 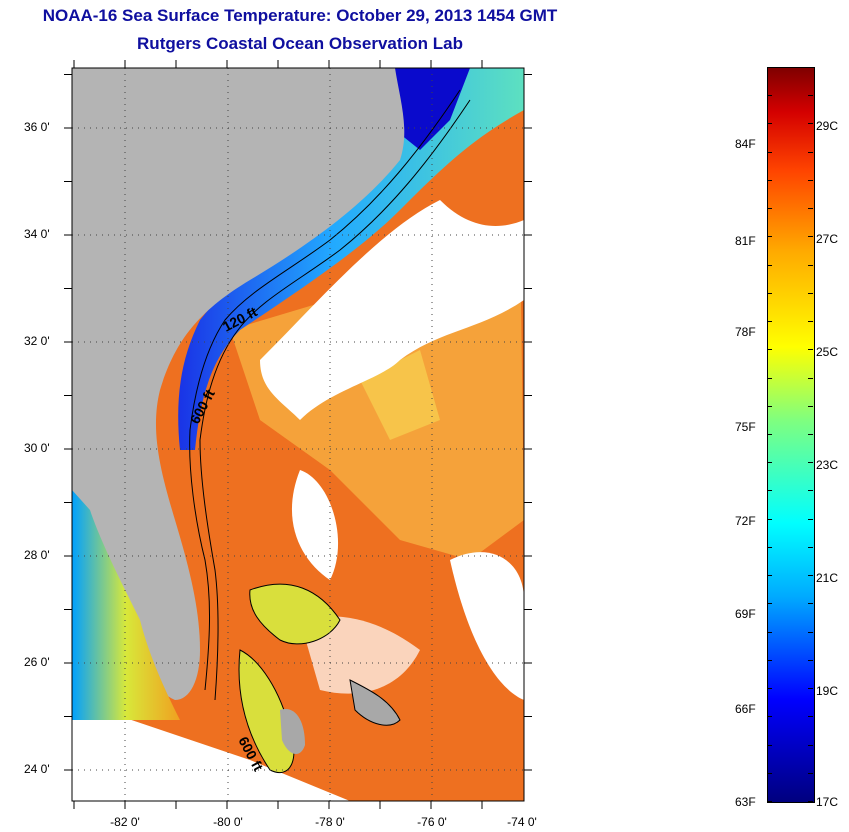 I want to click on colorbar-c-label: 25C, so click(x=827, y=352).